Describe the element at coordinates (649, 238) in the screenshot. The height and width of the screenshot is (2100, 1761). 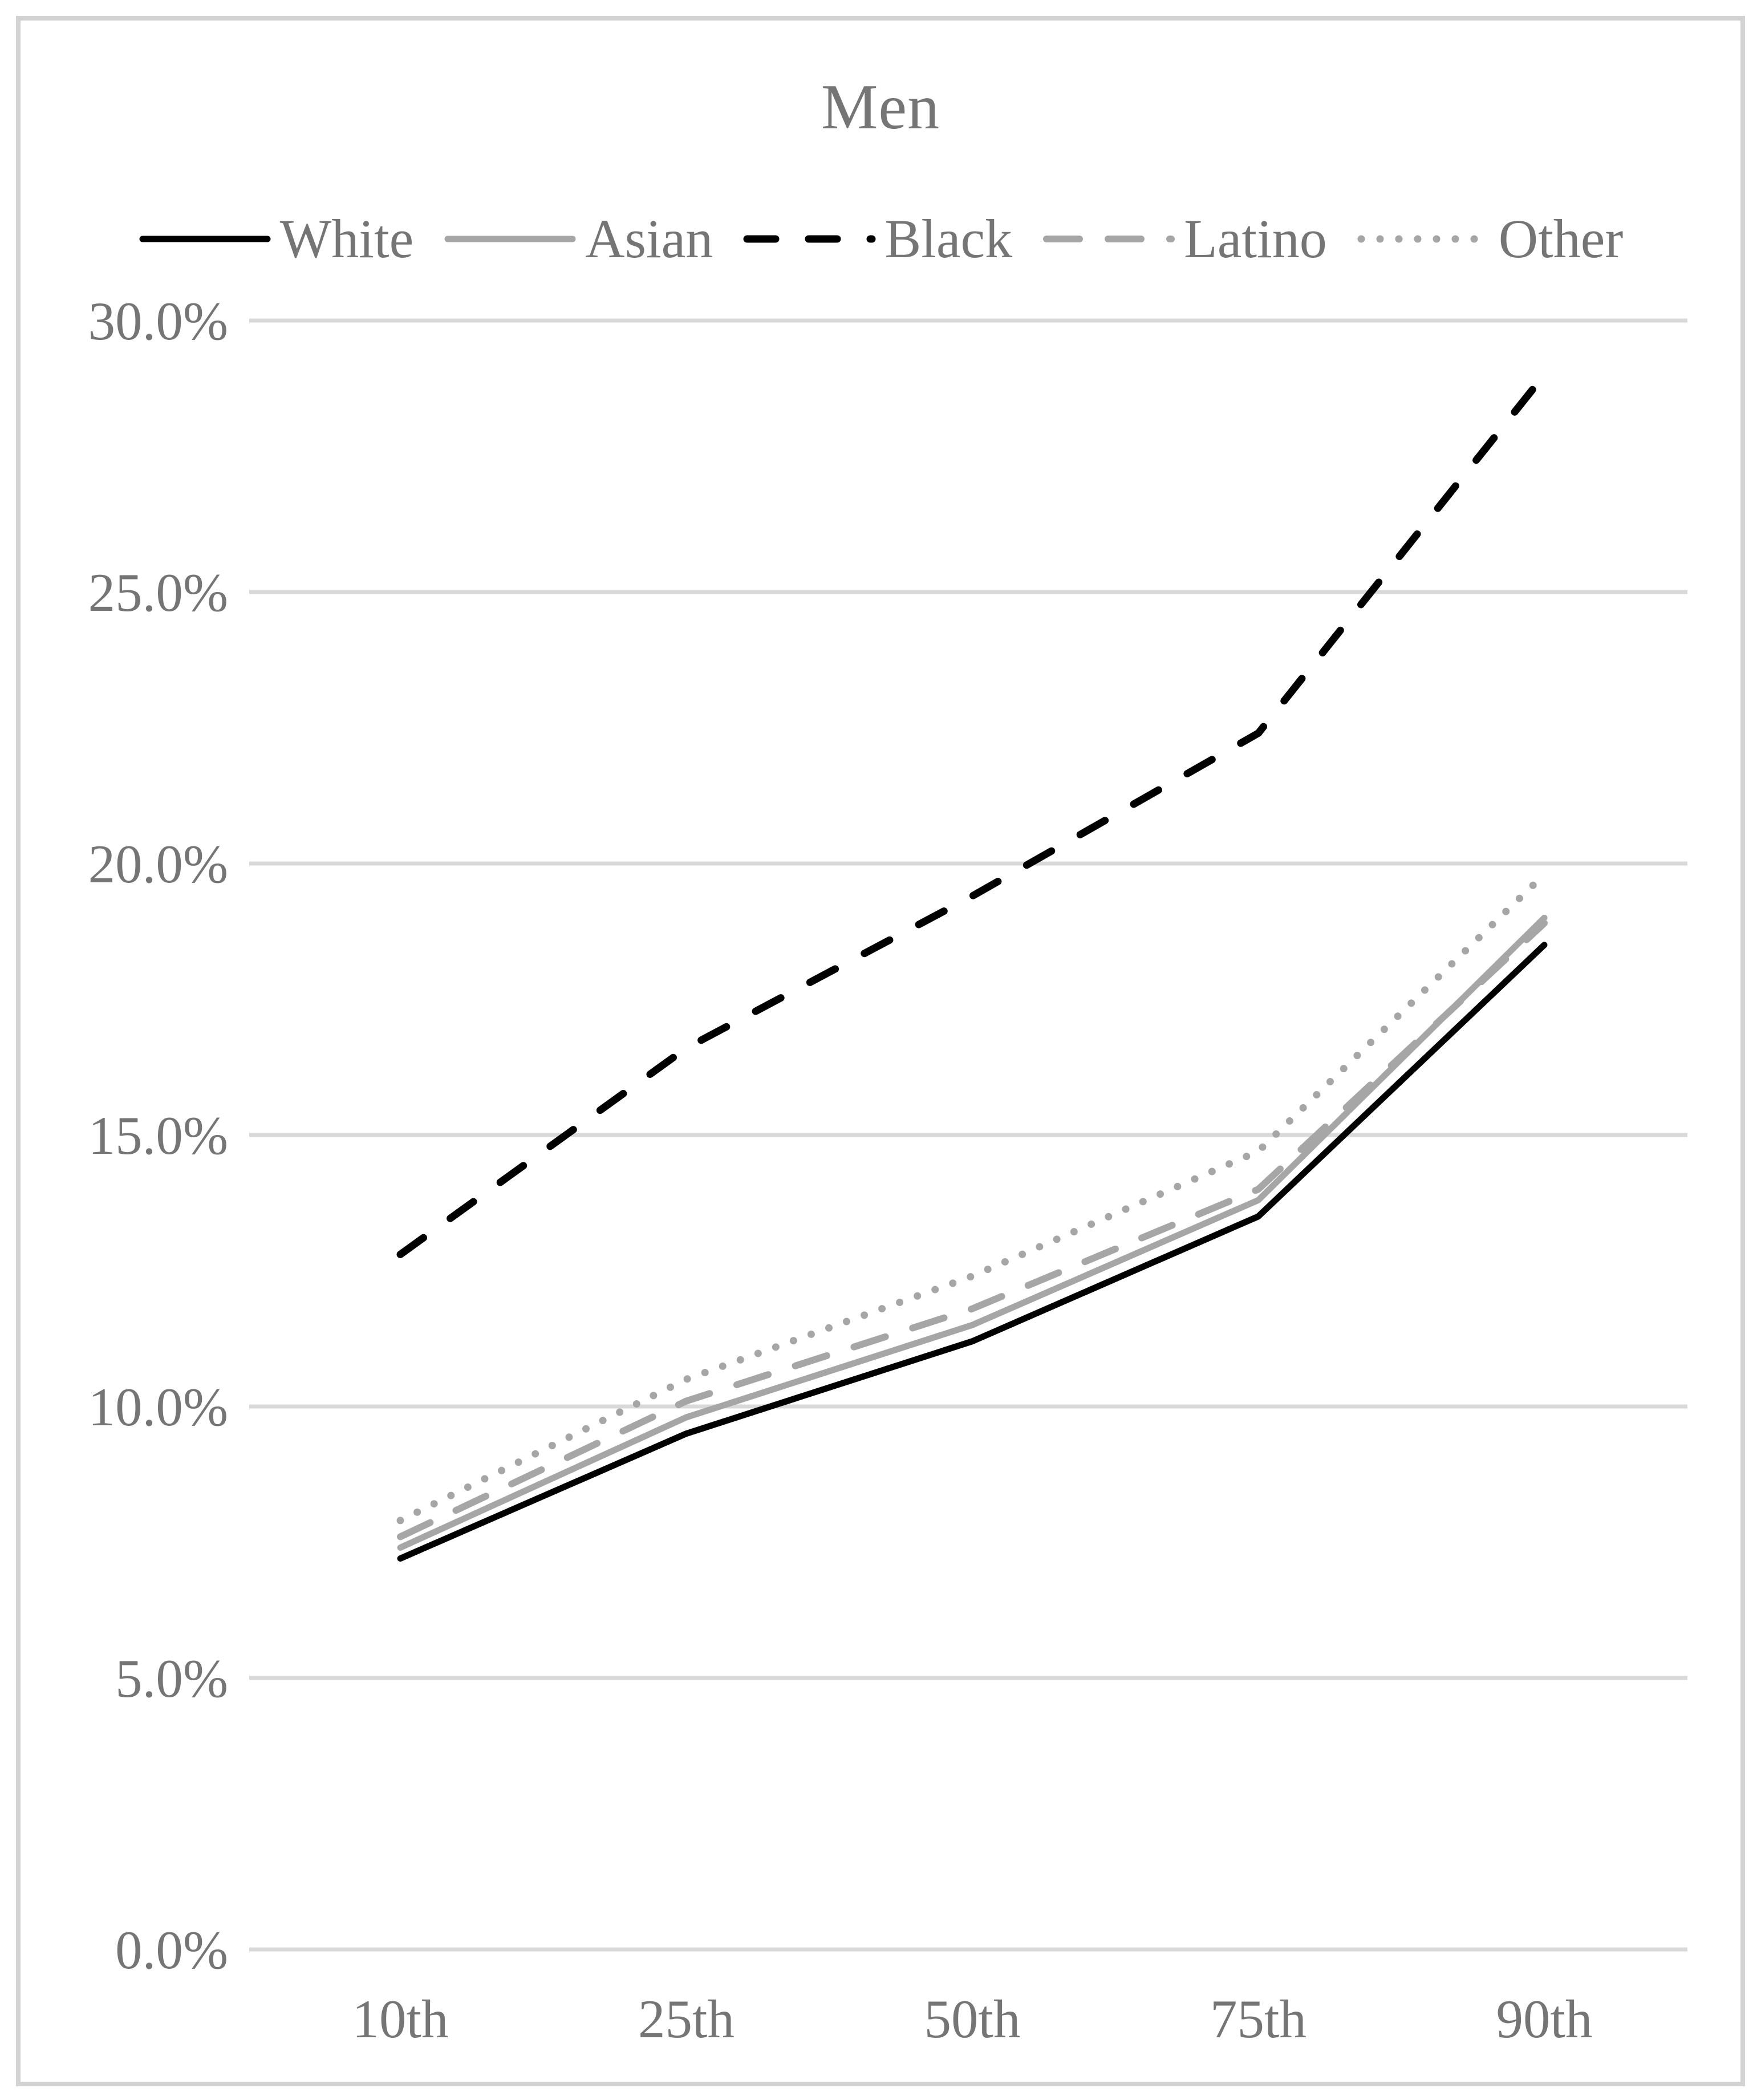
I see `legend-label-asian: Asian` at that location.